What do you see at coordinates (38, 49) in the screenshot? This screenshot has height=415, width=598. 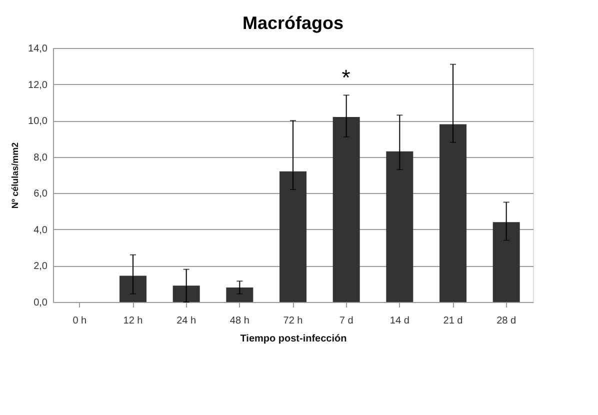 I see `y-tick-label: 14,0` at bounding box center [38, 49].